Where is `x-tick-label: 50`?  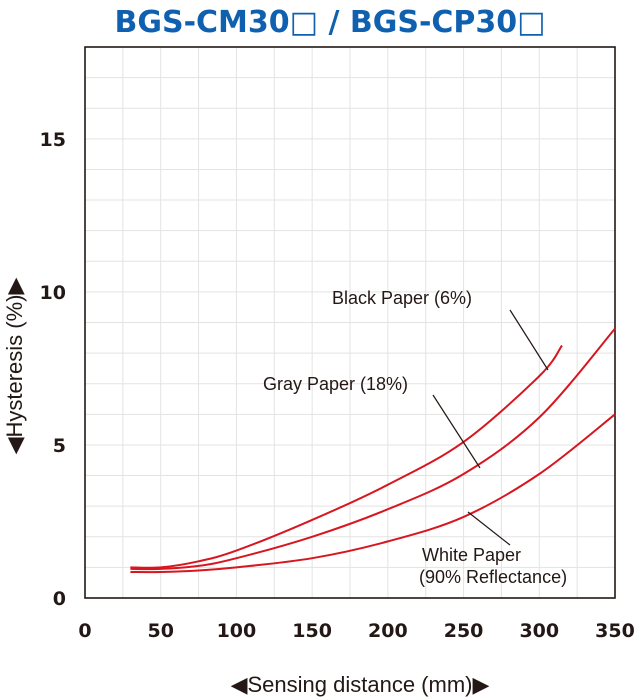 x-tick-label: 50 is located at coordinates (160, 631).